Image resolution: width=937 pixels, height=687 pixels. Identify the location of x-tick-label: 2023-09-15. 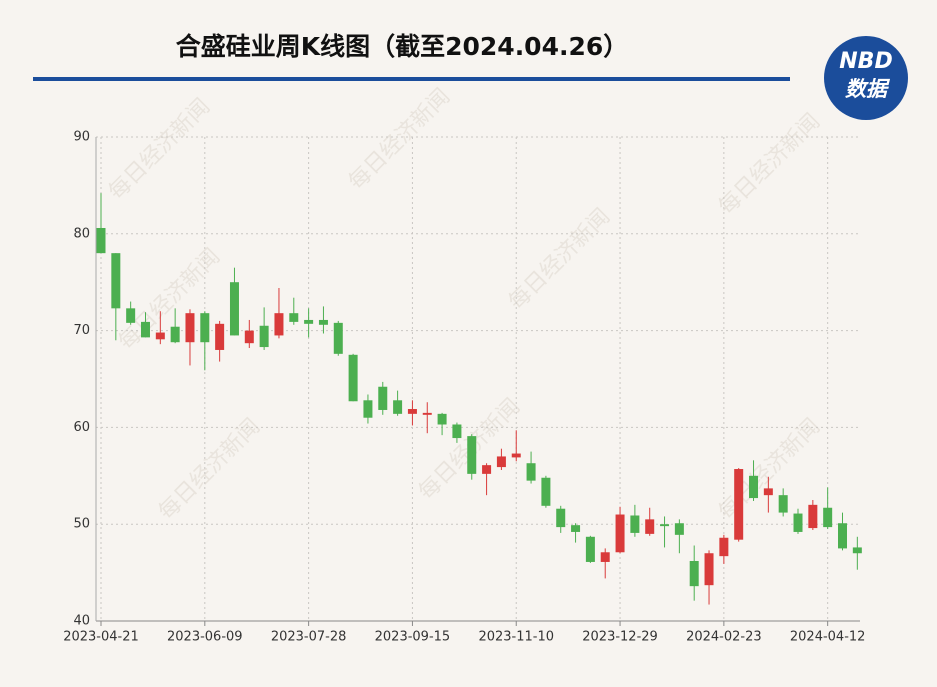
(413, 637).